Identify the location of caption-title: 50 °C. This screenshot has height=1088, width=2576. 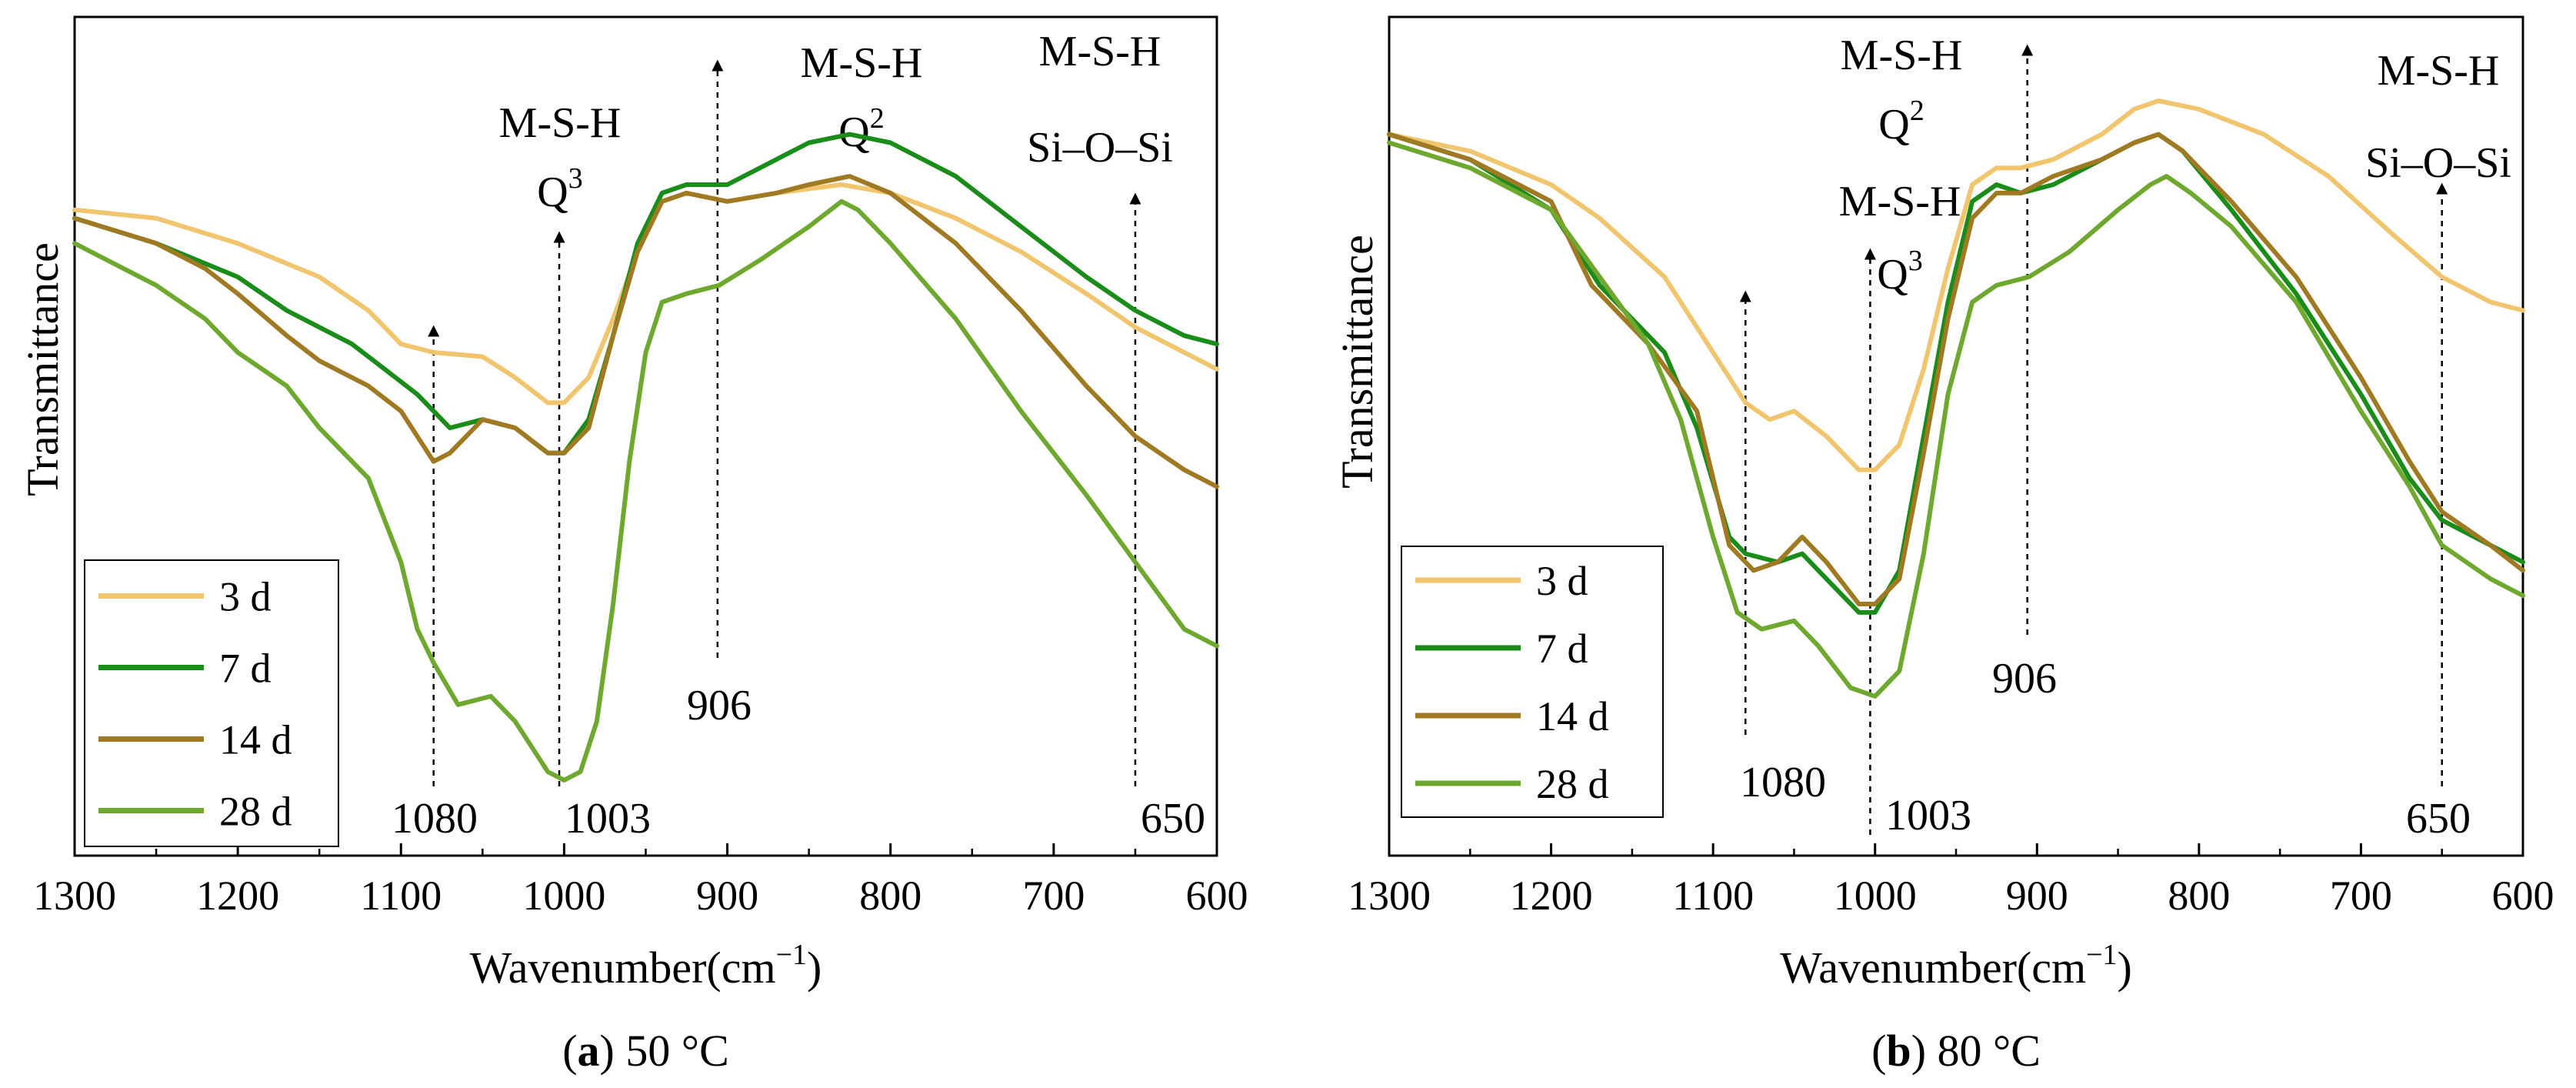
(676, 1051).